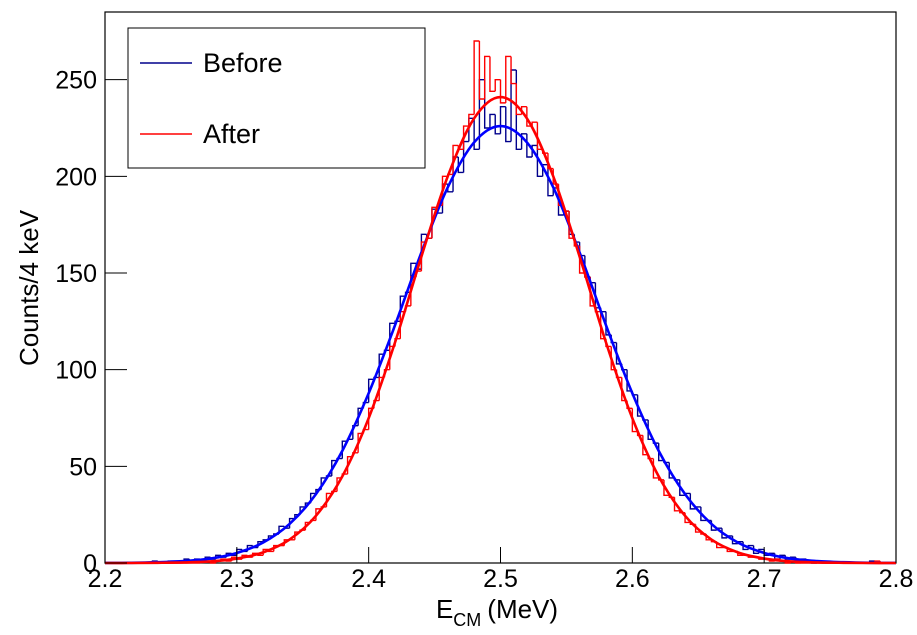  Describe the element at coordinates (231, 134) in the screenshot. I see `legend-label: After` at that location.